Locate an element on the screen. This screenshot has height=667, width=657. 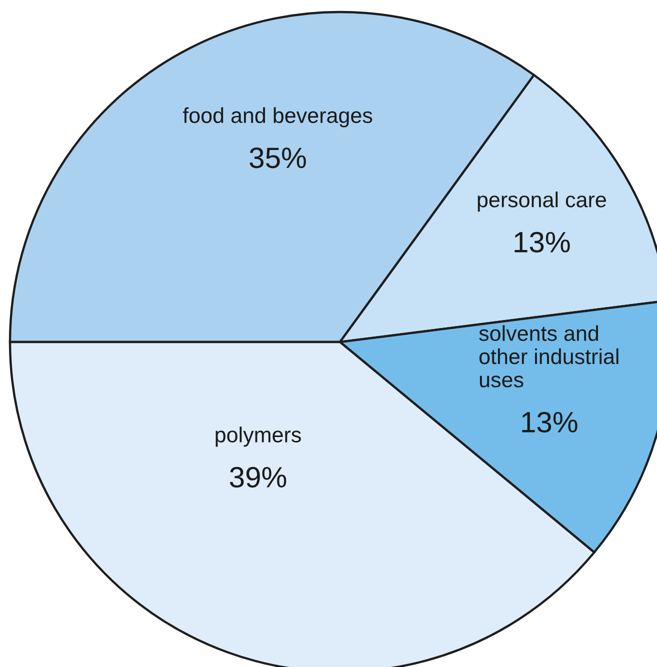
slice-label: solvents and other industrial uses is located at coordinates (548, 356).